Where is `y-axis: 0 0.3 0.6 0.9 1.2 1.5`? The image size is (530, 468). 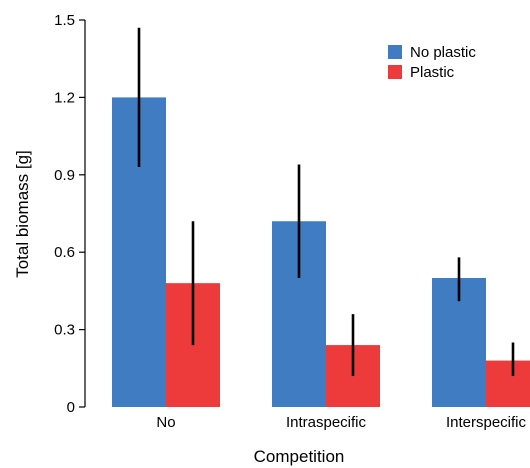 y-axis: 0 0.3 0.6 0.9 1.2 1.5 is located at coordinates (70, 214).